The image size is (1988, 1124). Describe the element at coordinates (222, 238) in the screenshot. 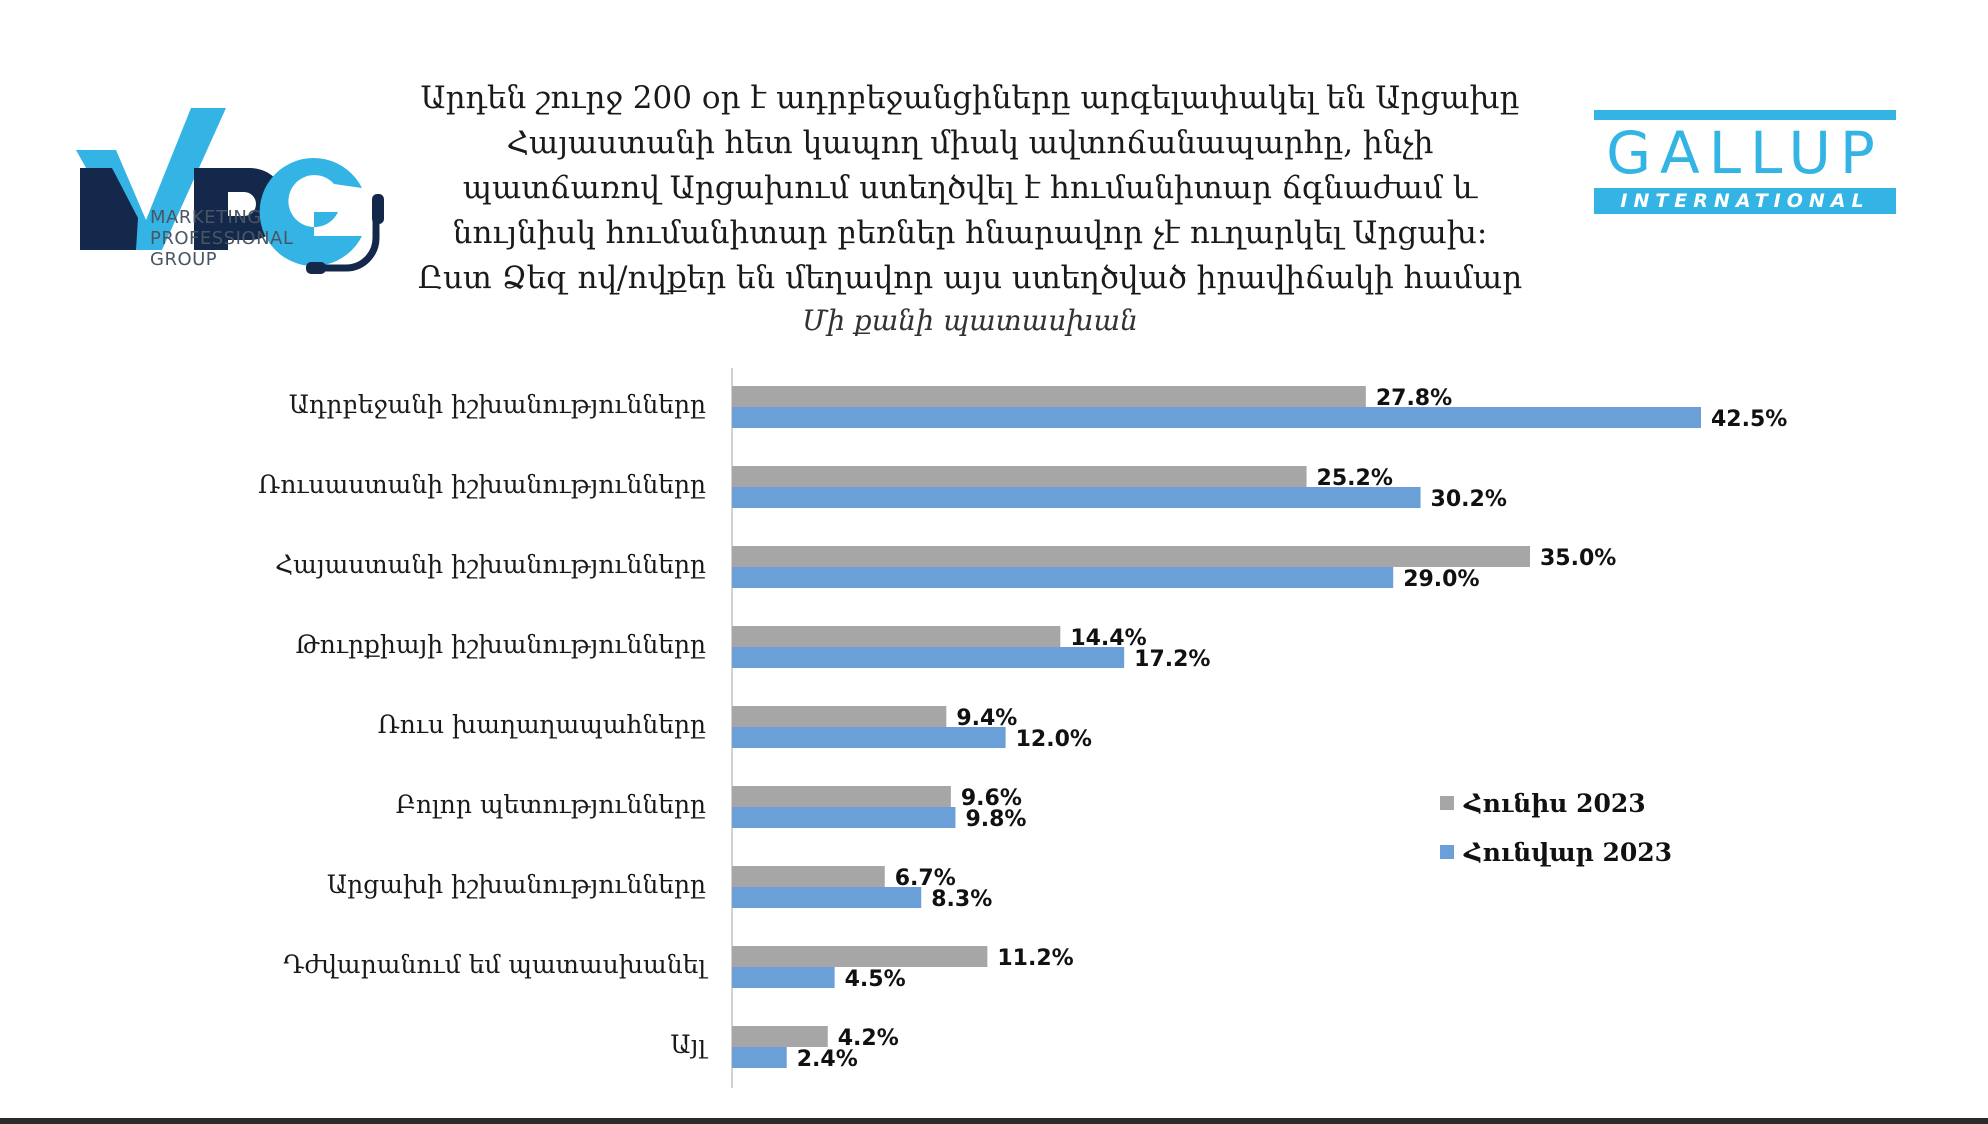

I see `mpg-tagline-2: PROFESSIONAL` at that location.